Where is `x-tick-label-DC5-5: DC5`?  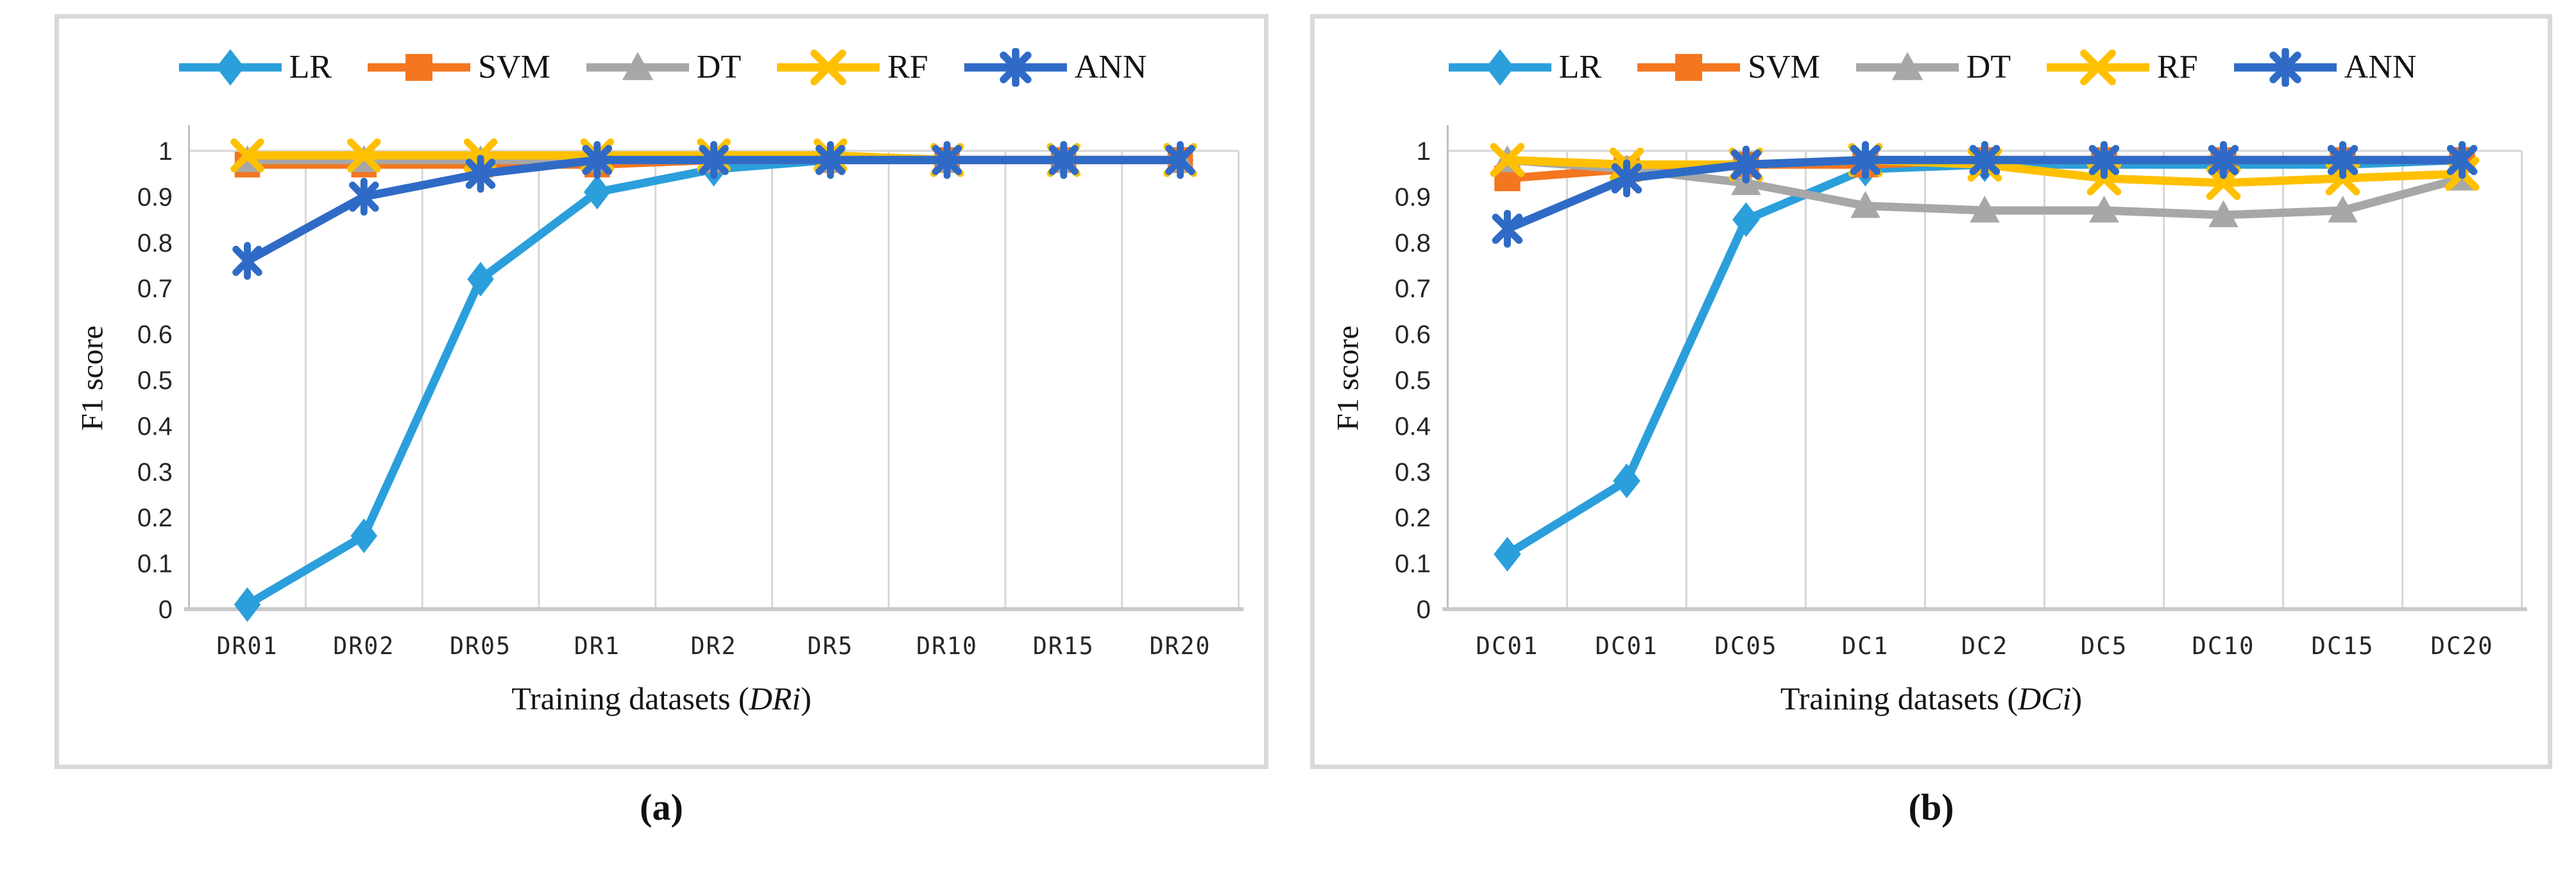
x-tick-label-DC5-5: DC5 is located at coordinates (2104, 646).